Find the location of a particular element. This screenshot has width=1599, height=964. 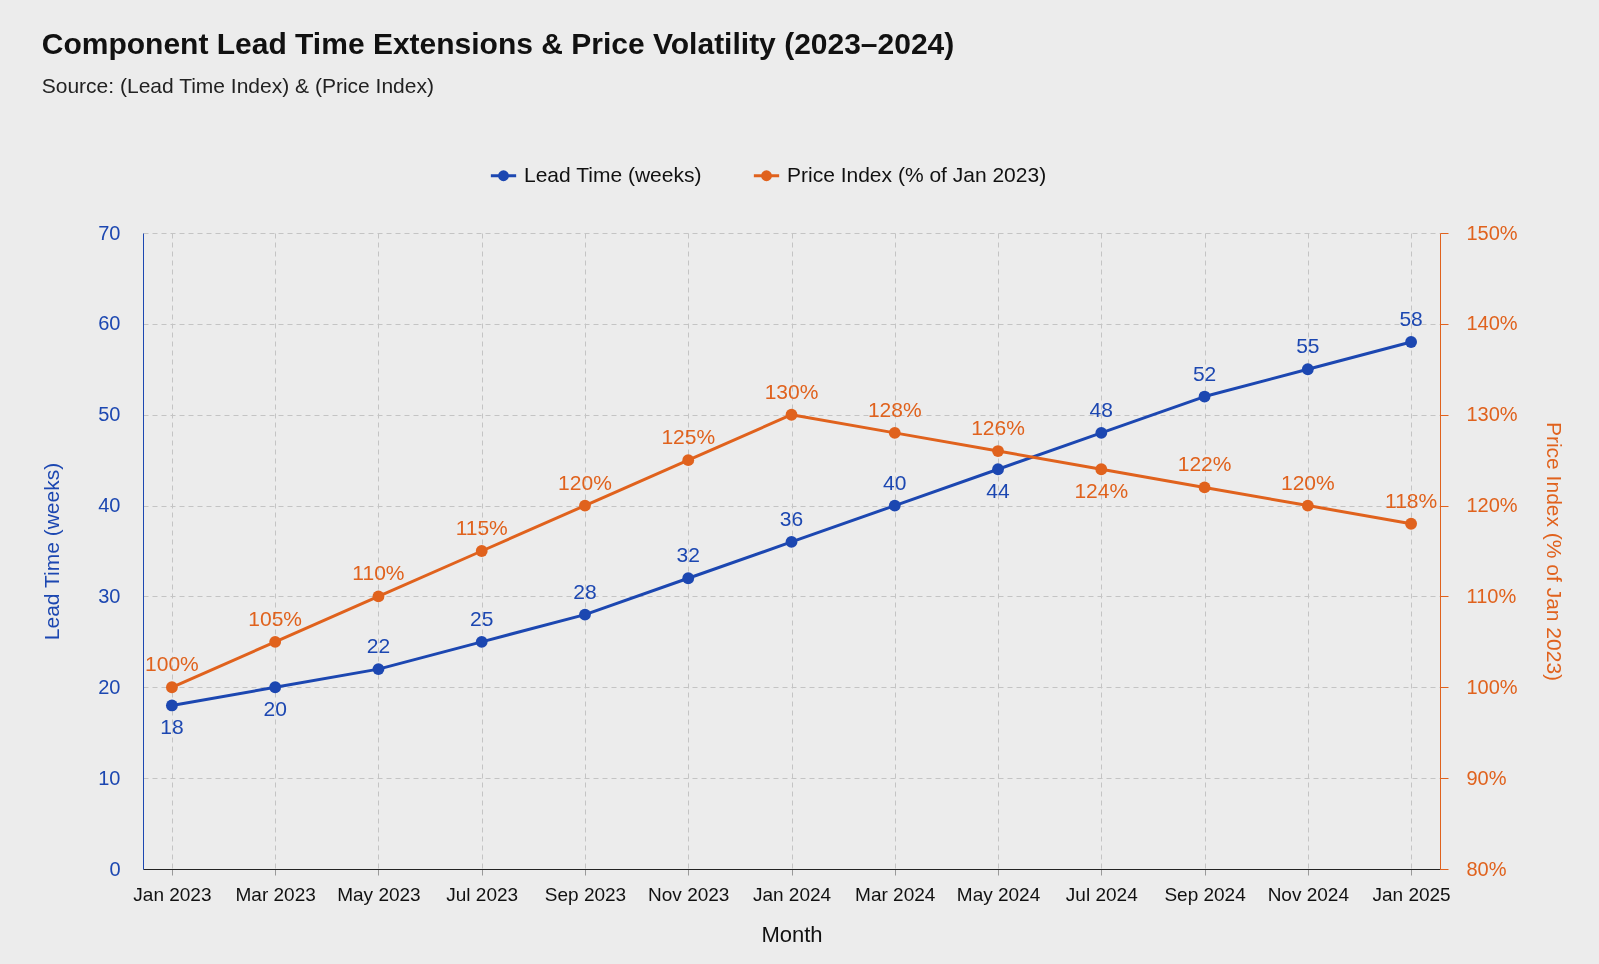

data-label: 48 is located at coordinates (1101, 409).